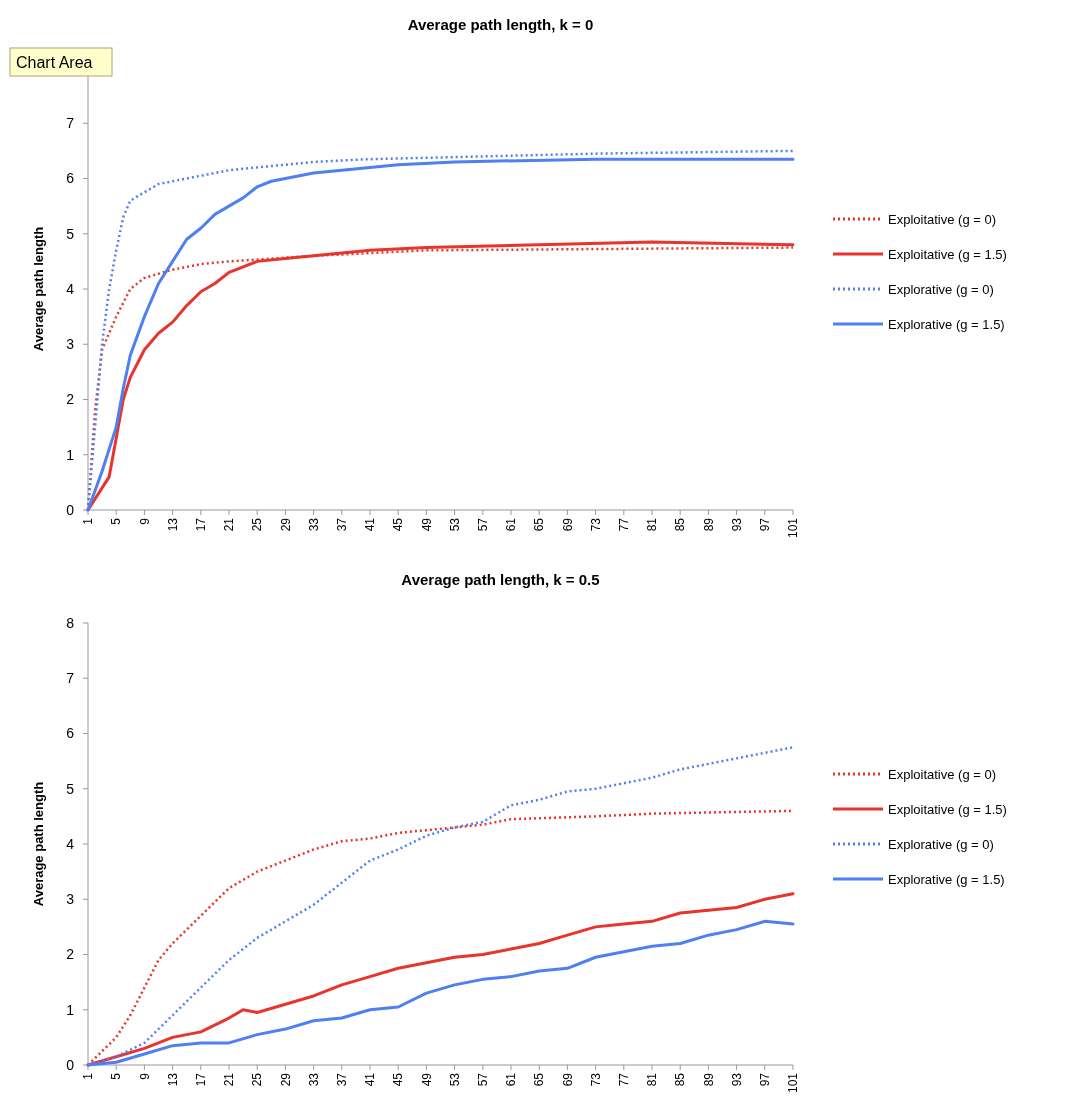  I want to click on chart-title: Average path length, k = 0.5, so click(500, 579).